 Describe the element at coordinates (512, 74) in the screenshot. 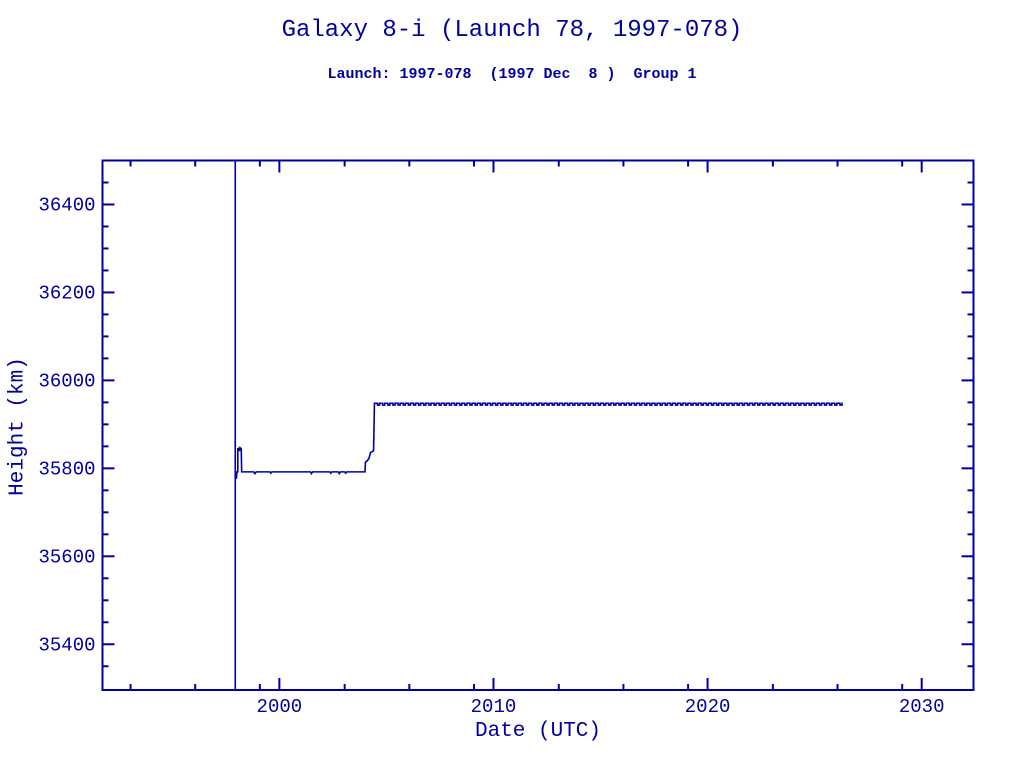

I see `chart-subtitle: Launch: 1997-078 (1997 Dec 8 ) Group 1` at that location.